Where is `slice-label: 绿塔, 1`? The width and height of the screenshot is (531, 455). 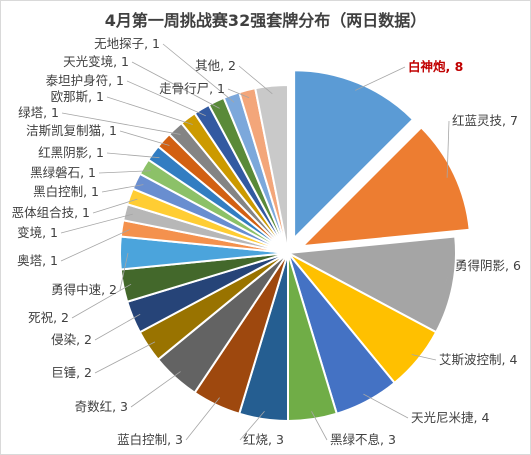
slice-label: 绿塔, 1 is located at coordinates (38, 112).